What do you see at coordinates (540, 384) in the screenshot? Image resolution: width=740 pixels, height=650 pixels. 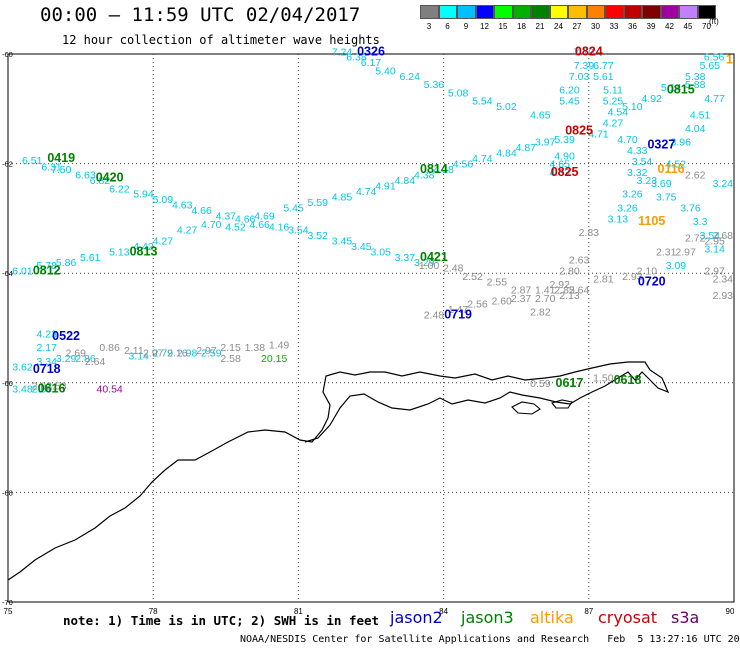 I see `wave-height-value: 0.59` at bounding box center [540, 384].